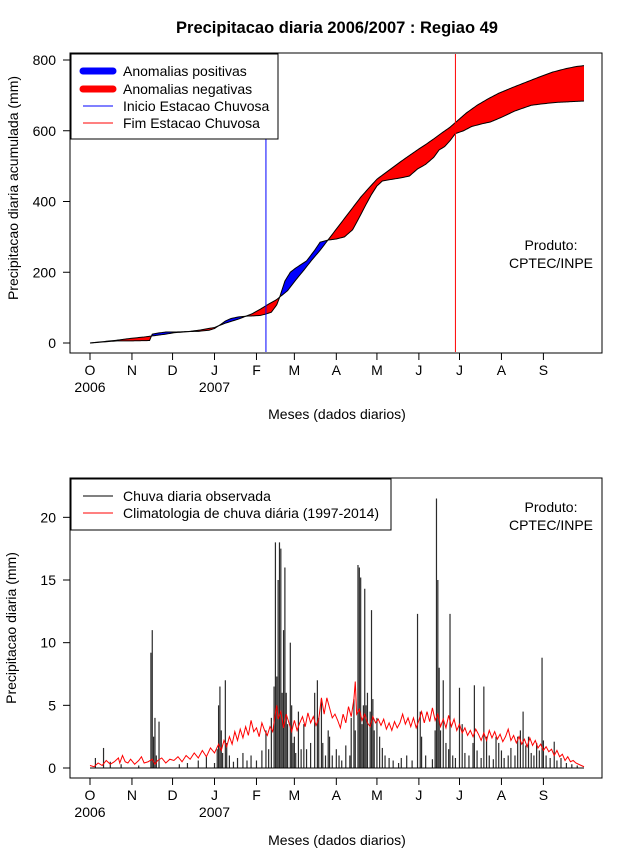  I want to click on climatology-daily-line, so click(337, 724).